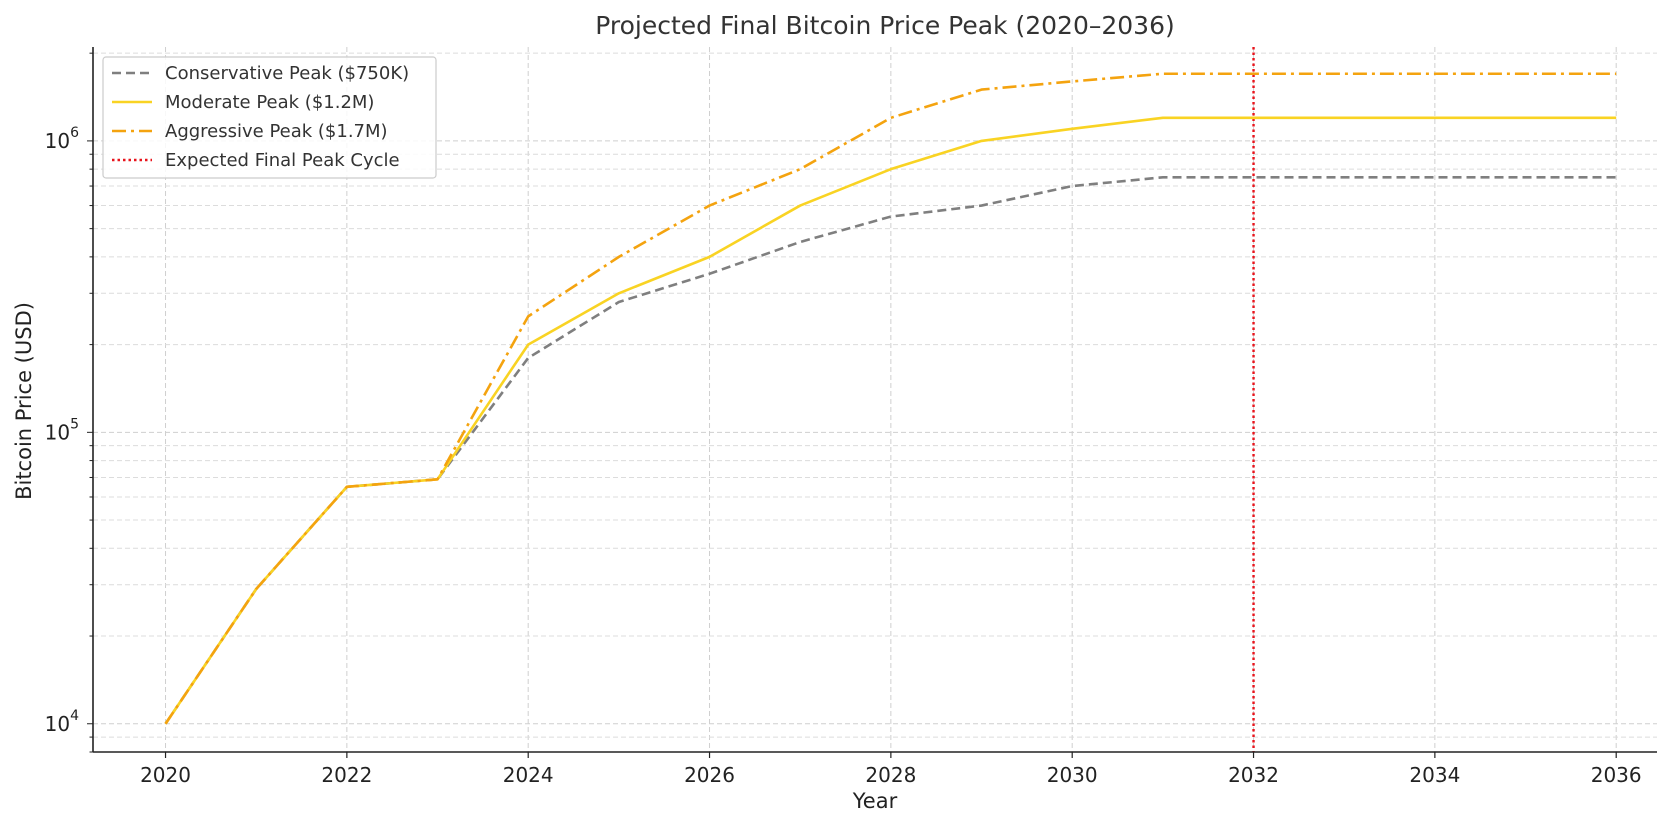 The width and height of the screenshot is (1670, 828). What do you see at coordinates (1434, 775) in the screenshot?
I see `x-tick-label: 2034` at bounding box center [1434, 775].